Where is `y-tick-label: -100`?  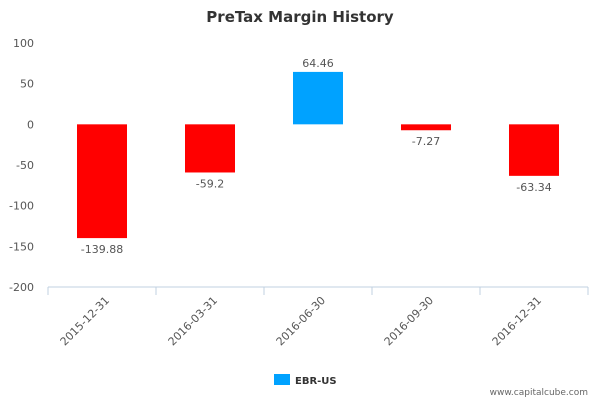 y-tick-label: -100 is located at coordinates (21, 206).